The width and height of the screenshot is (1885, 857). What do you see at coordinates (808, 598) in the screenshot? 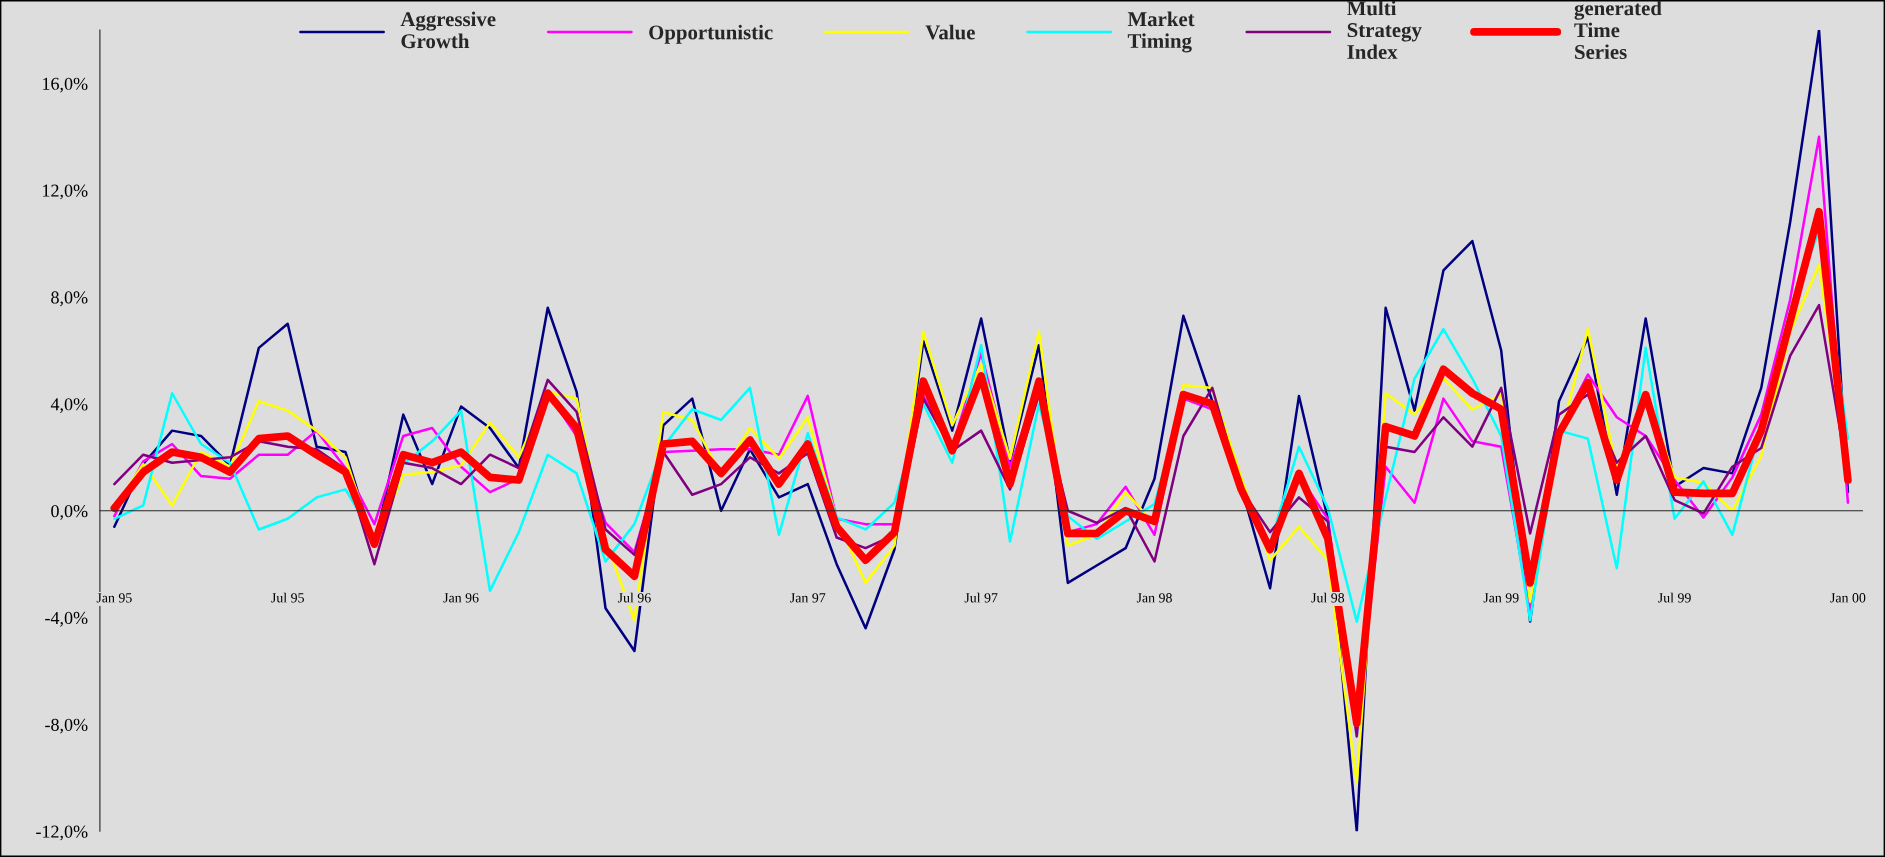
I see `x-tick-label: Jan 97` at bounding box center [808, 598].